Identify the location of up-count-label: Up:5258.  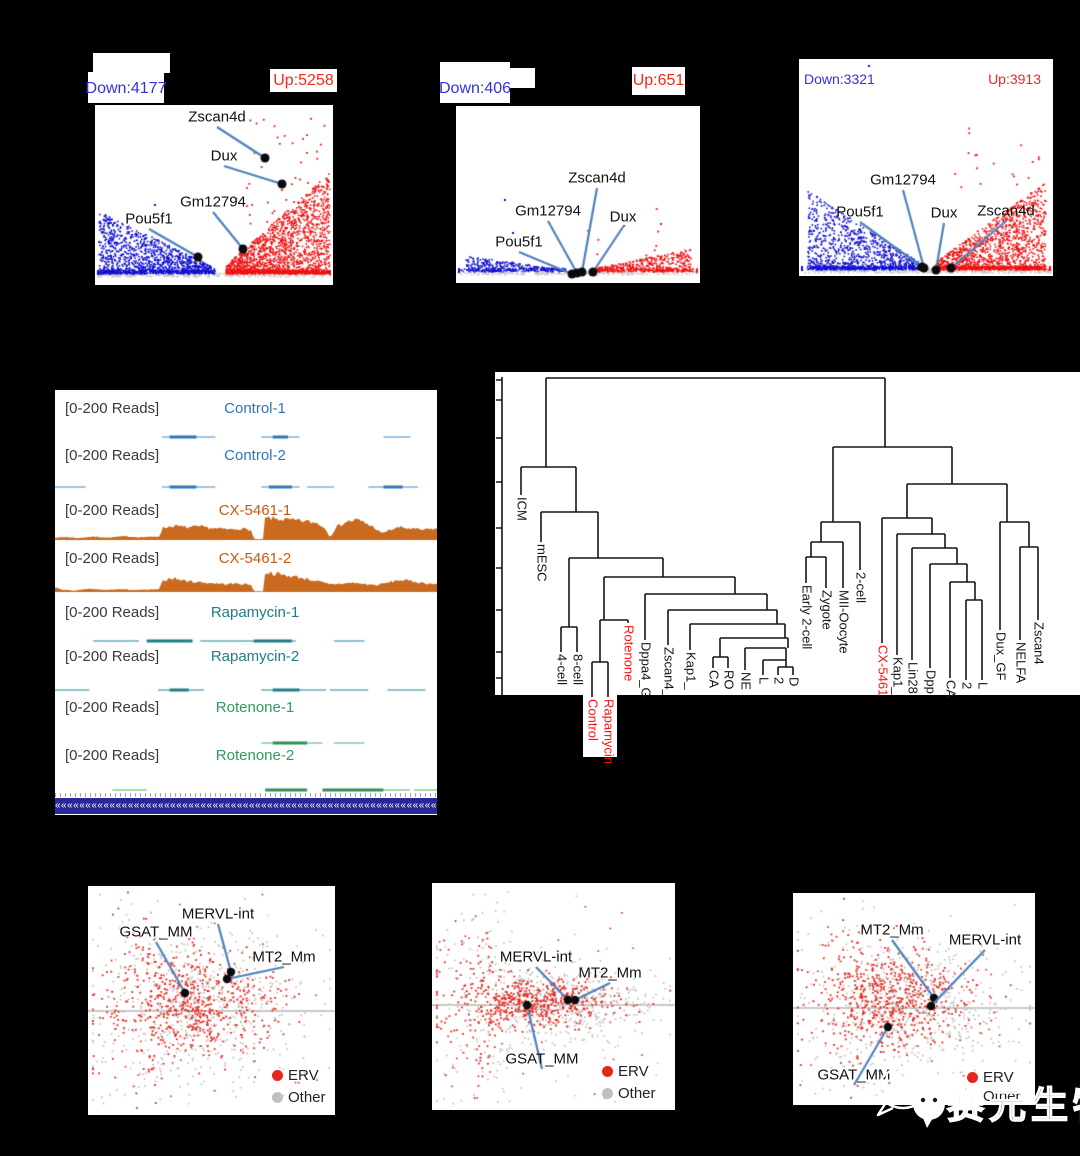
(303, 80).